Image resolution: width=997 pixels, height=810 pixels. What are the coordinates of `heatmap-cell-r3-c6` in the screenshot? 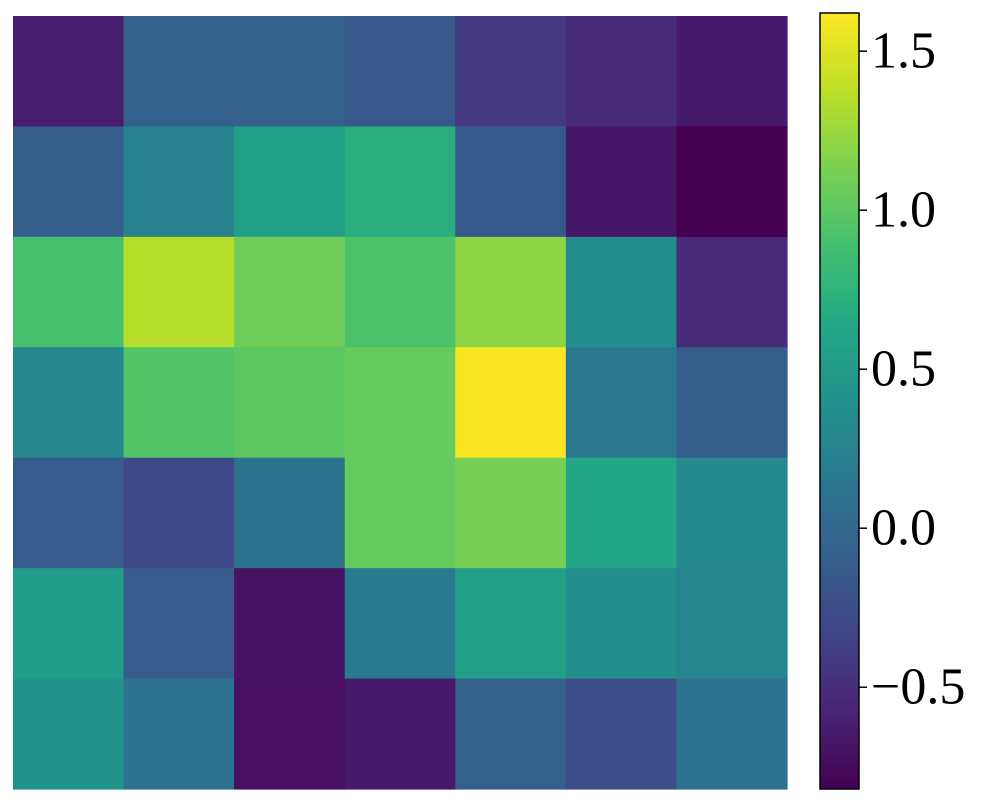 It's located at (732, 403).